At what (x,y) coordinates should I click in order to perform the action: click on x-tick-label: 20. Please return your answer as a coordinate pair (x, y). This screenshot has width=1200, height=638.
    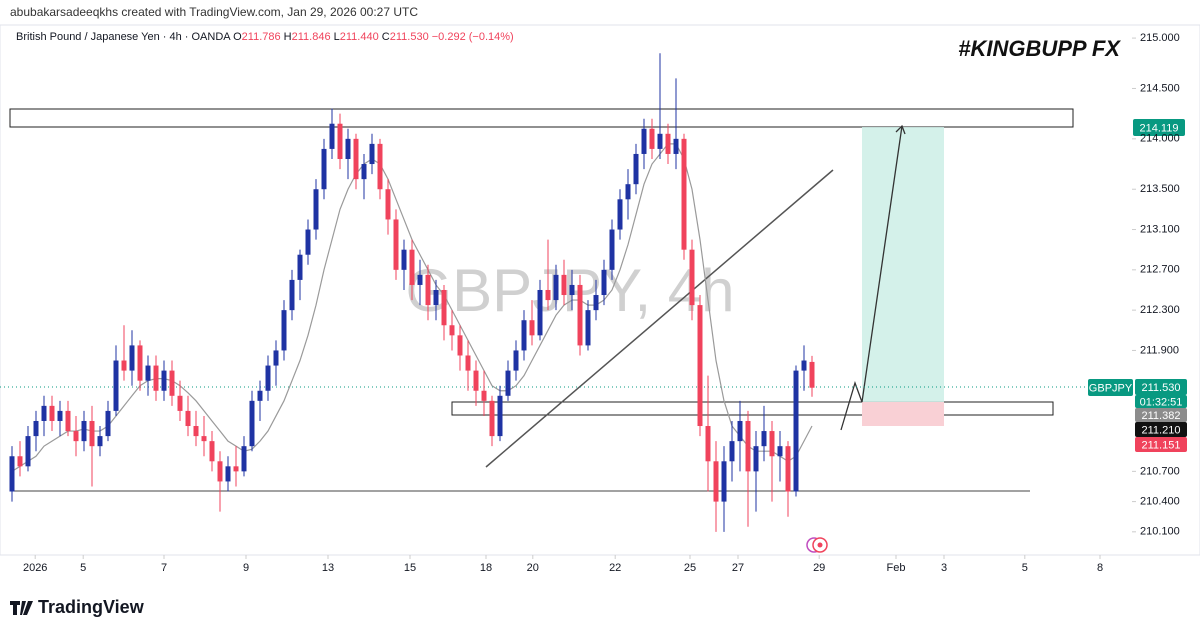
    Looking at the image, I should click on (533, 568).